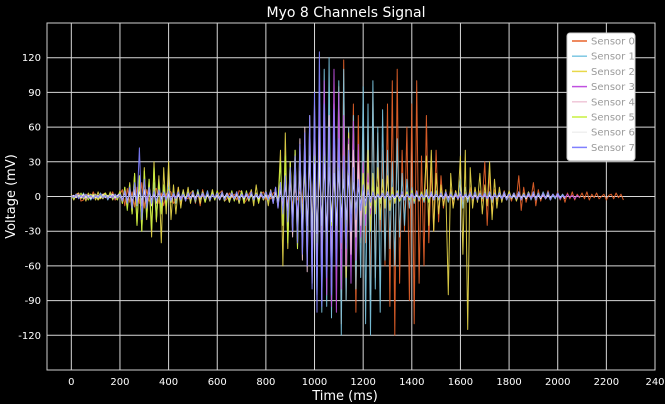 The height and width of the screenshot is (404, 665). What do you see at coordinates (33, 301) in the screenshot?
I see `y-tick-label: -90` at bounding box center [33, 301].